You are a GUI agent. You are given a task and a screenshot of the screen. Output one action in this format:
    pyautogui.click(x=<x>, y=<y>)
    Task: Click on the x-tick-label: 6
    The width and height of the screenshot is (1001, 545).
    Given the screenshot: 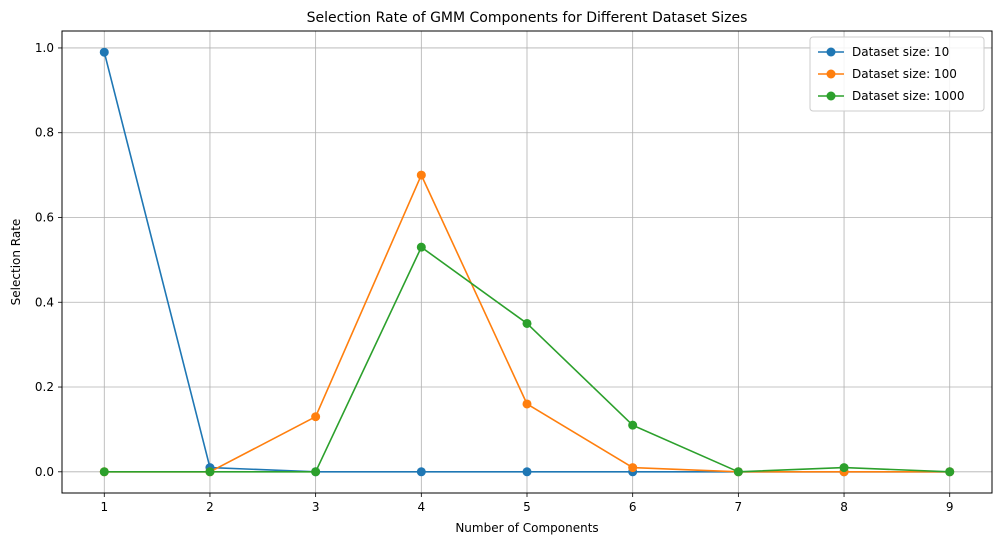 What is the action you would take?
    pyautogui.click(x=633, y=507)
    